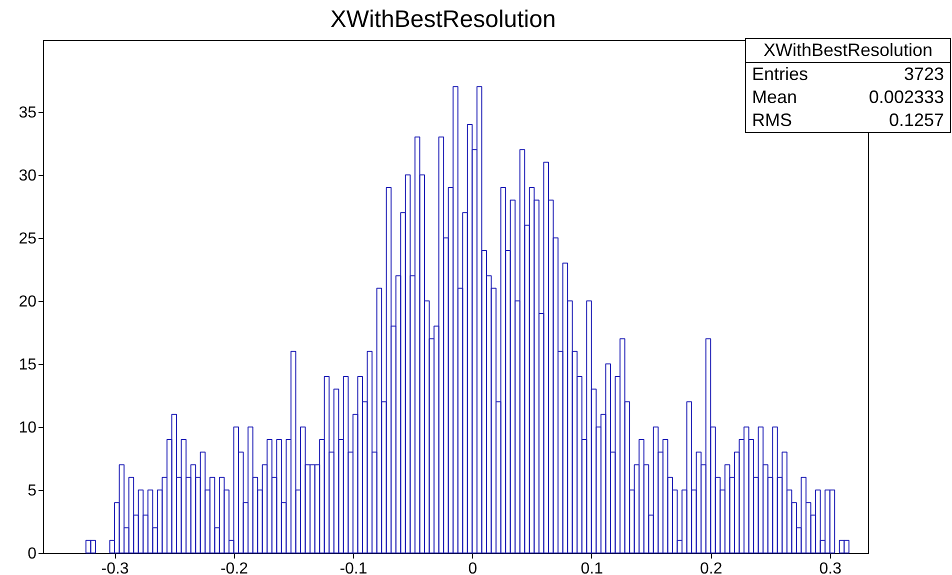 Image resolution: width=952 pixels, height=575 pixels. What do you see at coordinates (848, 74) in the screenshot?
I see `text: Entries 3723` at bounding box center [848, 74].